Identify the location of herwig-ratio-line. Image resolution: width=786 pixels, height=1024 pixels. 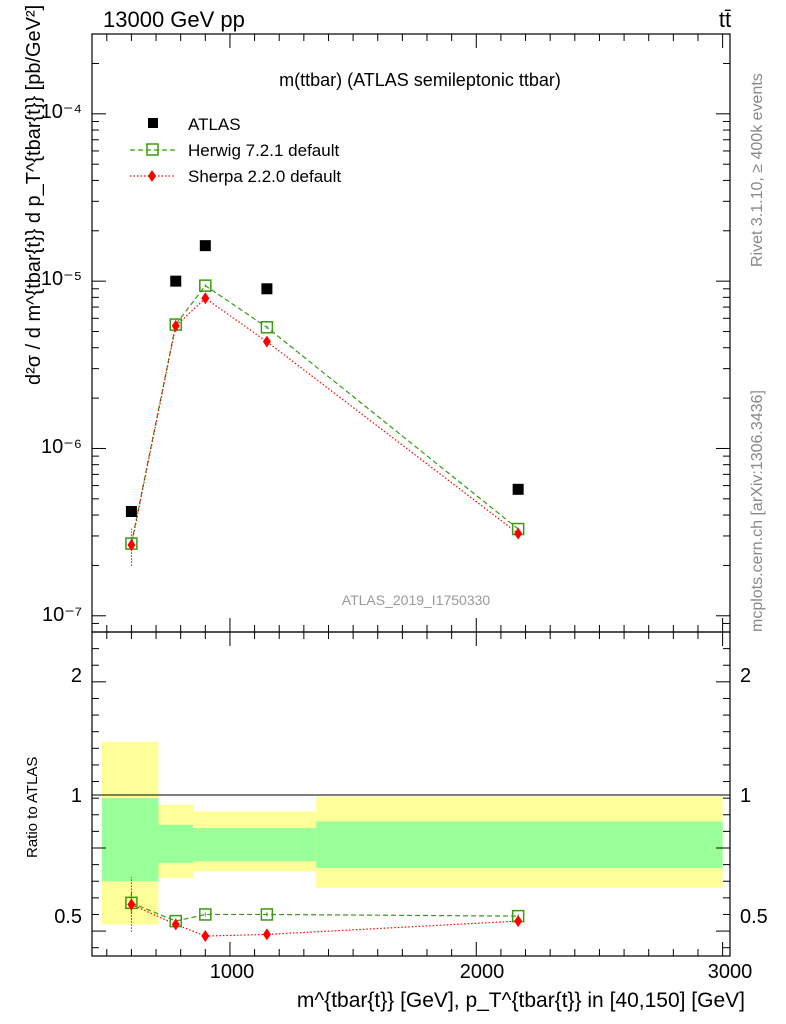
(325, 912).